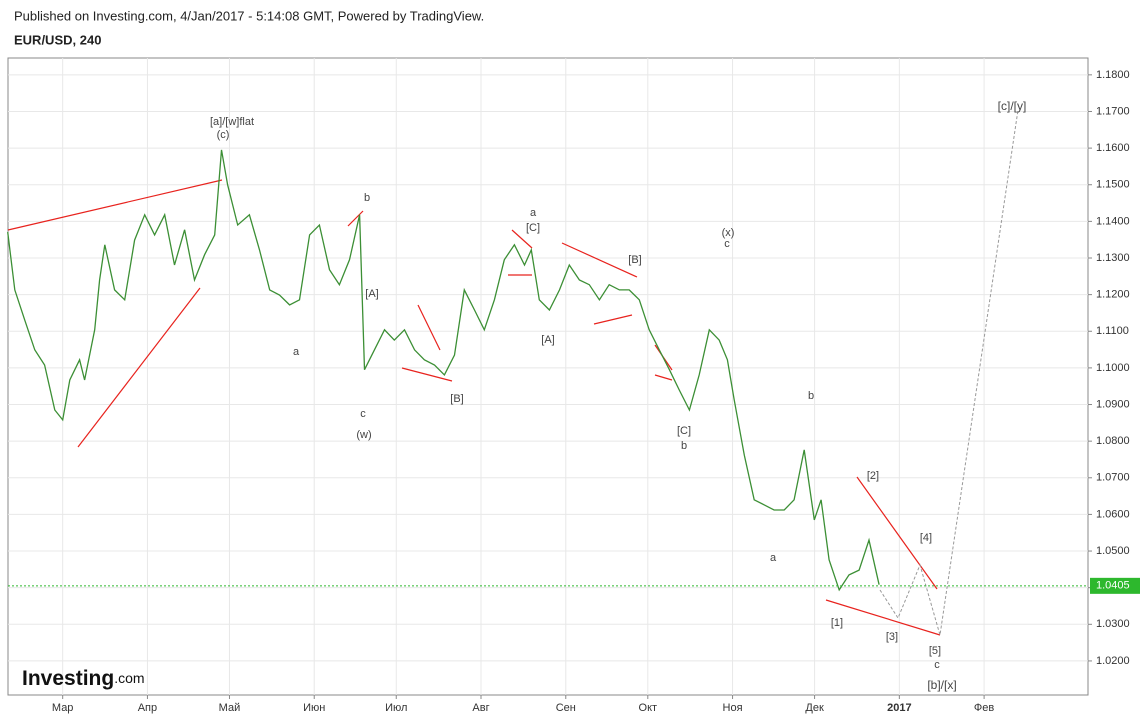 The height and width of the screenshot is (725, 1143). What do you see at coordinates (63, 708) in the screenshot?
I see `x-tick-label: Мар` at bounding box center [63, 708].